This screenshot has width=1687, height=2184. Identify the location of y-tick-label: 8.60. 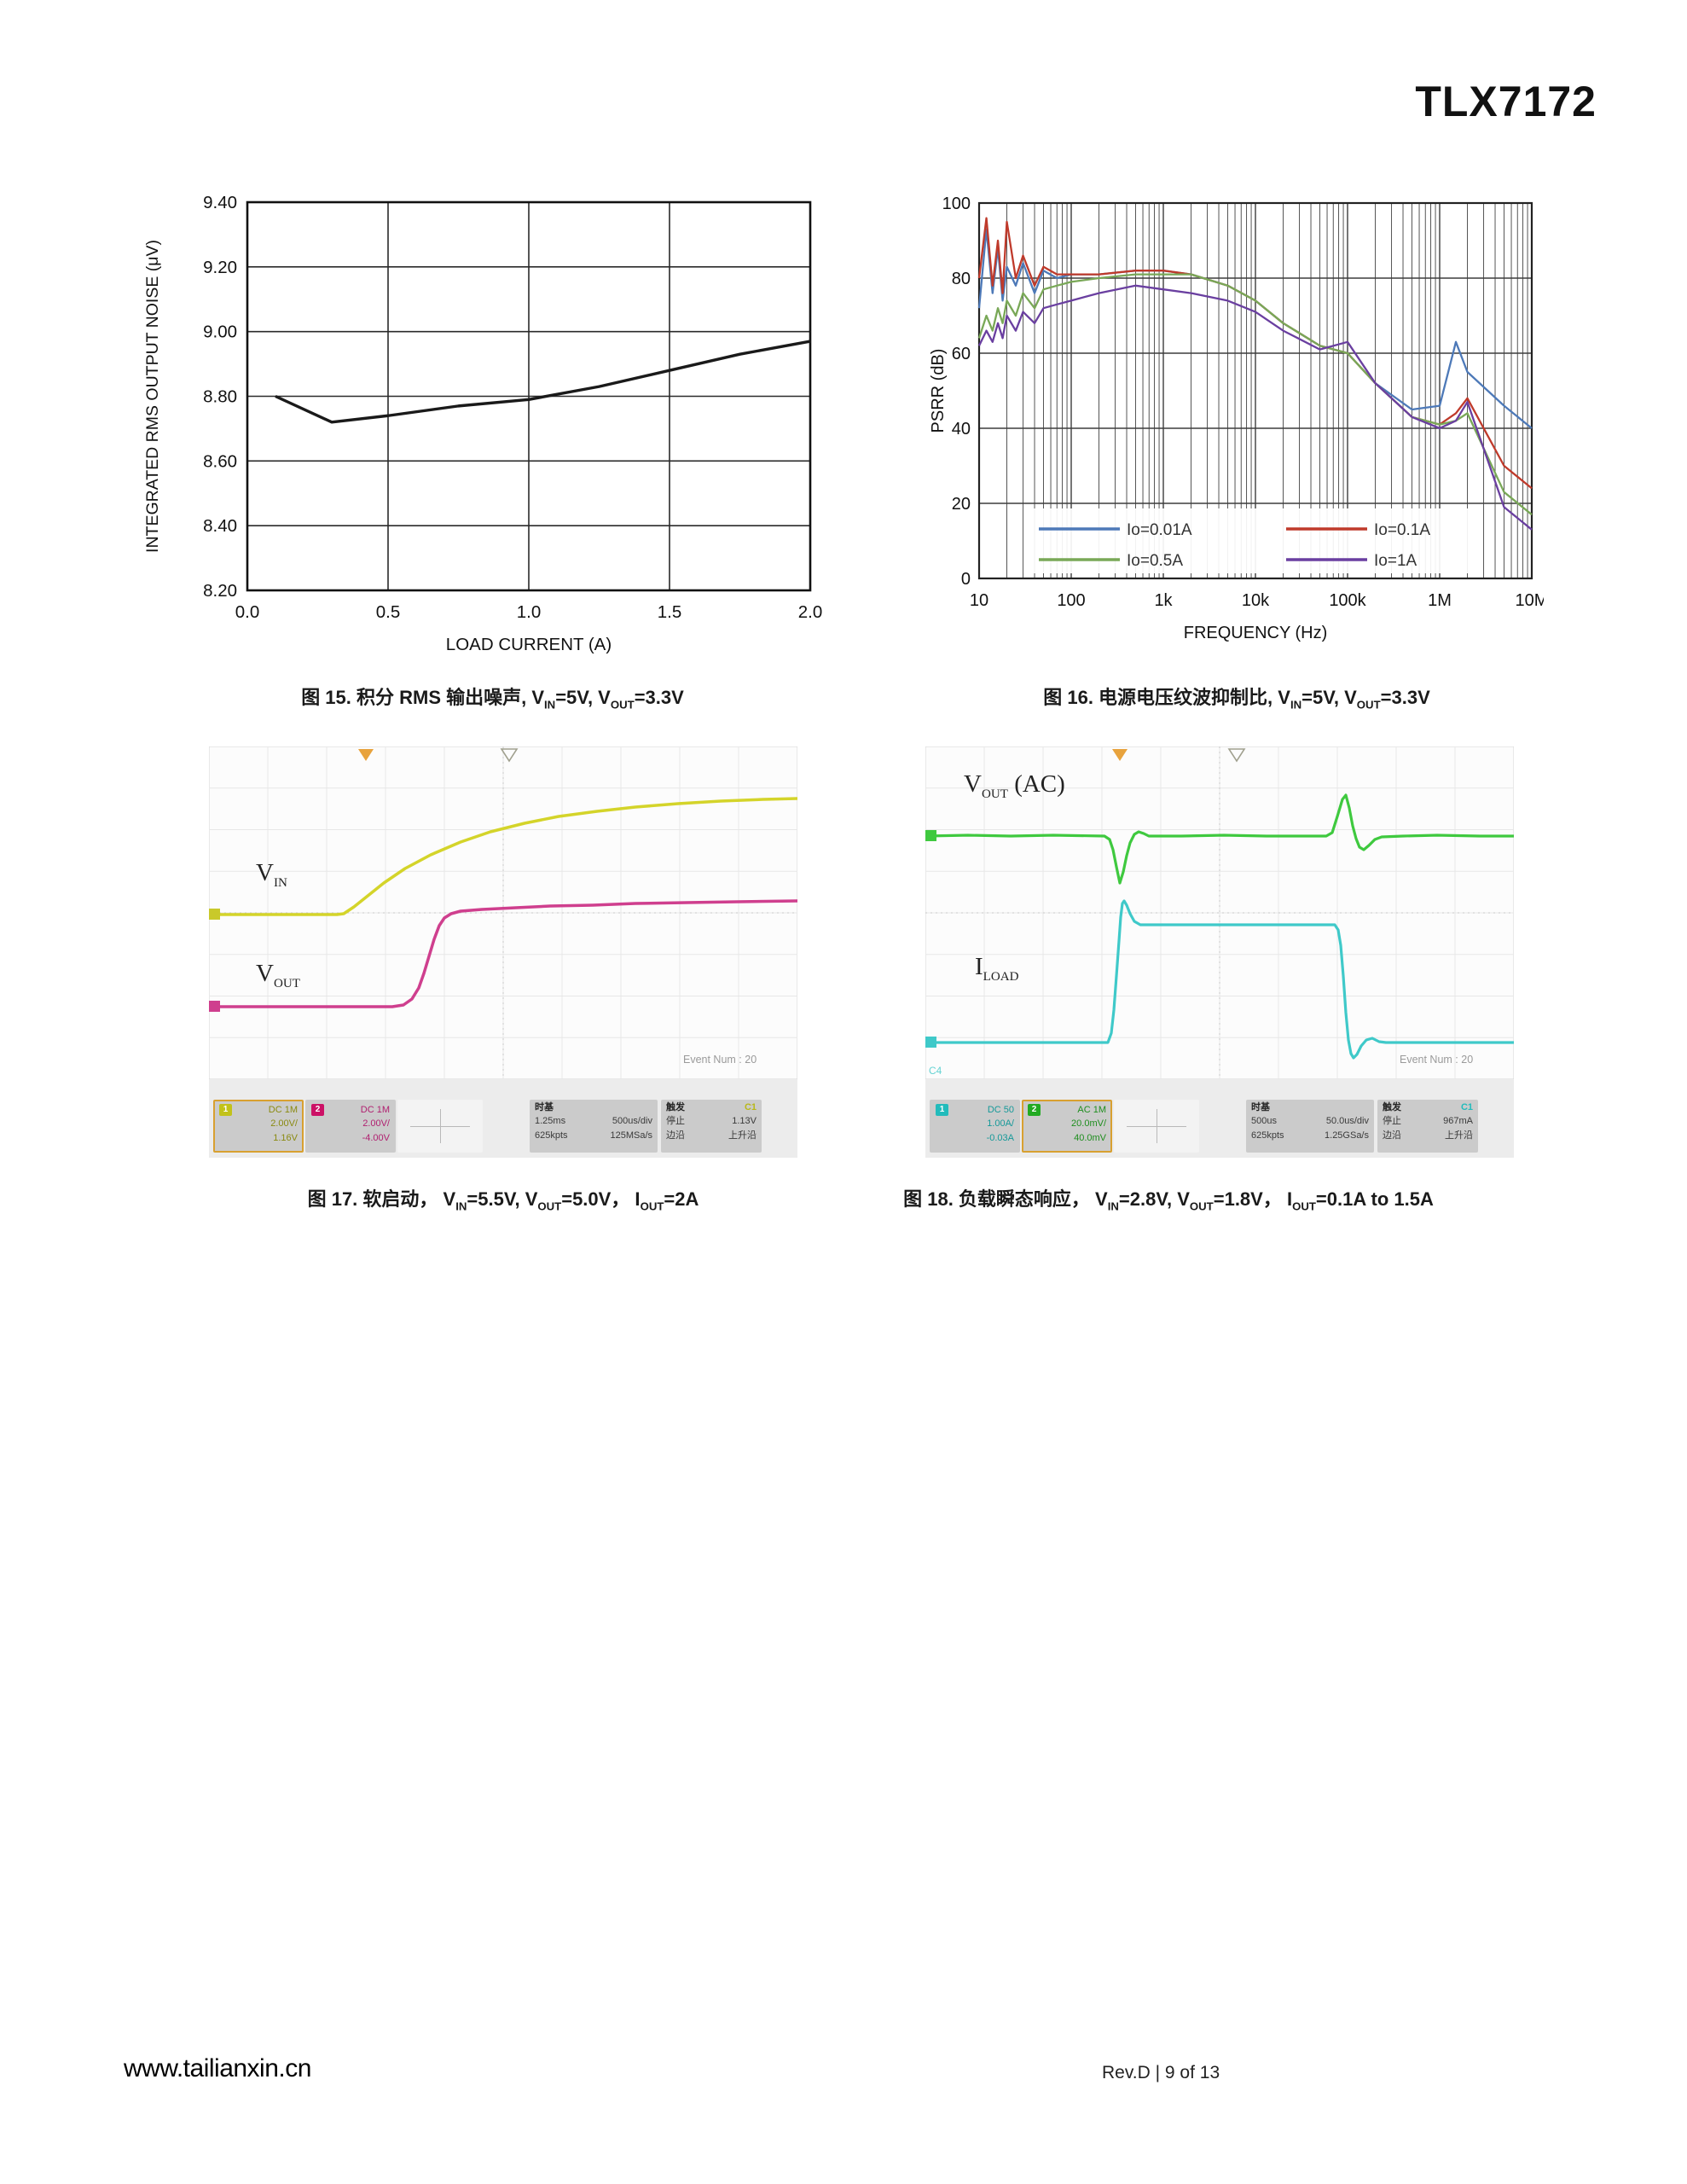
(220, 461).